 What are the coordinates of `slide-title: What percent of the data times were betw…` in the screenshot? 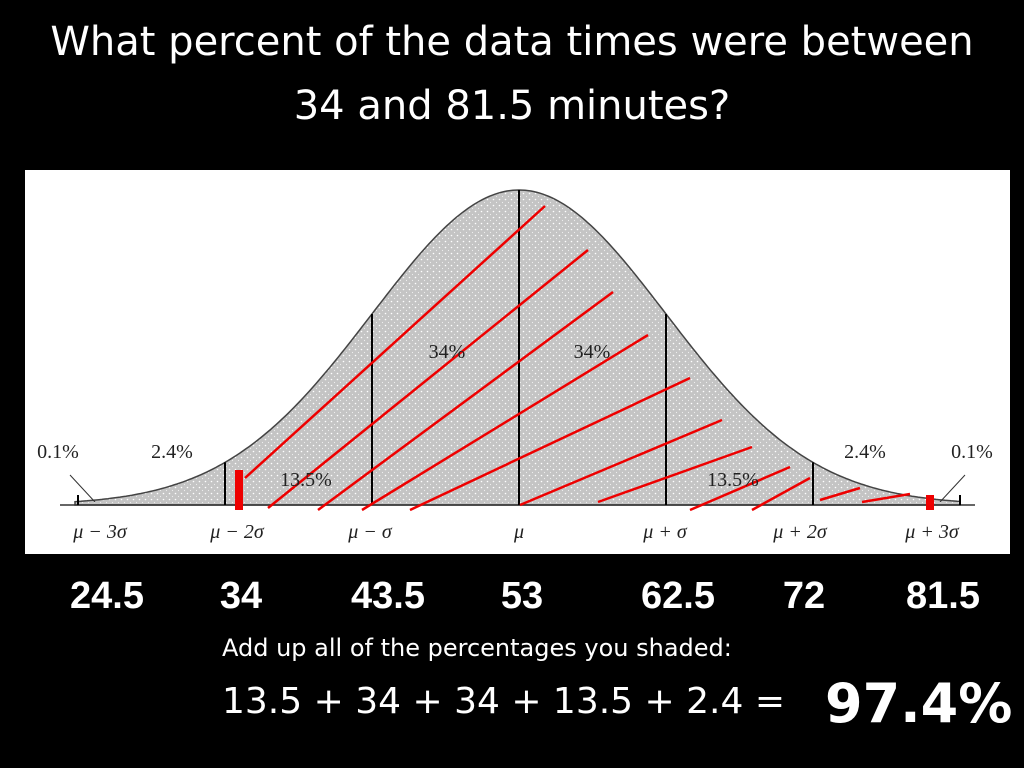 It's located at (512, 74).